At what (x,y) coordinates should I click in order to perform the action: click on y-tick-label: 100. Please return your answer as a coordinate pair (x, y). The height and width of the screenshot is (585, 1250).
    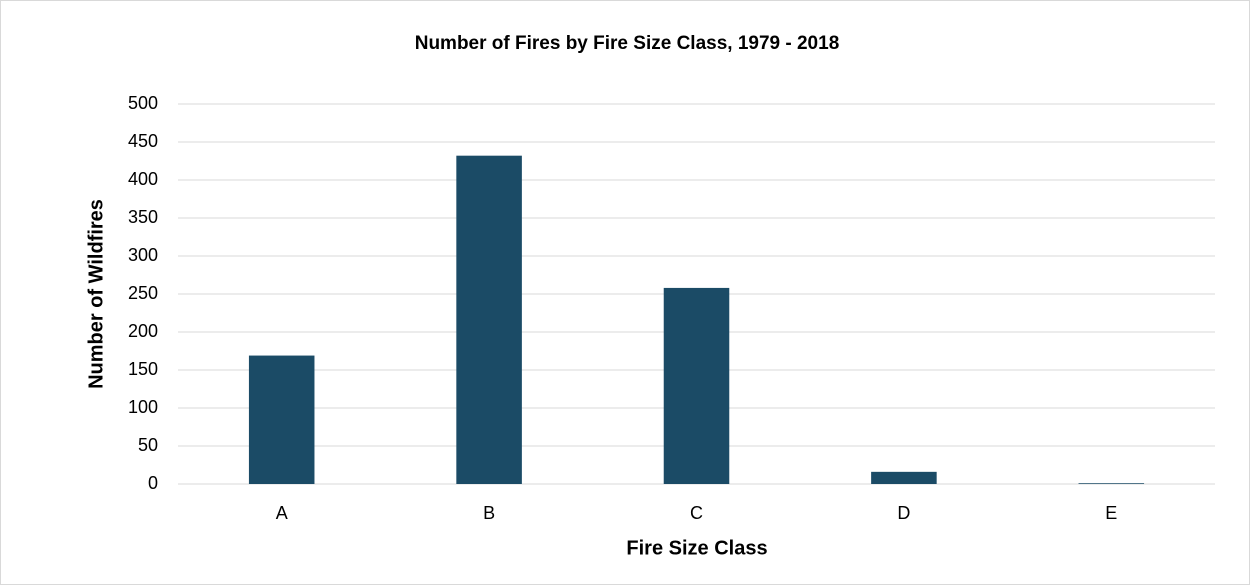
    Looking at the image, I should click on (143, 407).